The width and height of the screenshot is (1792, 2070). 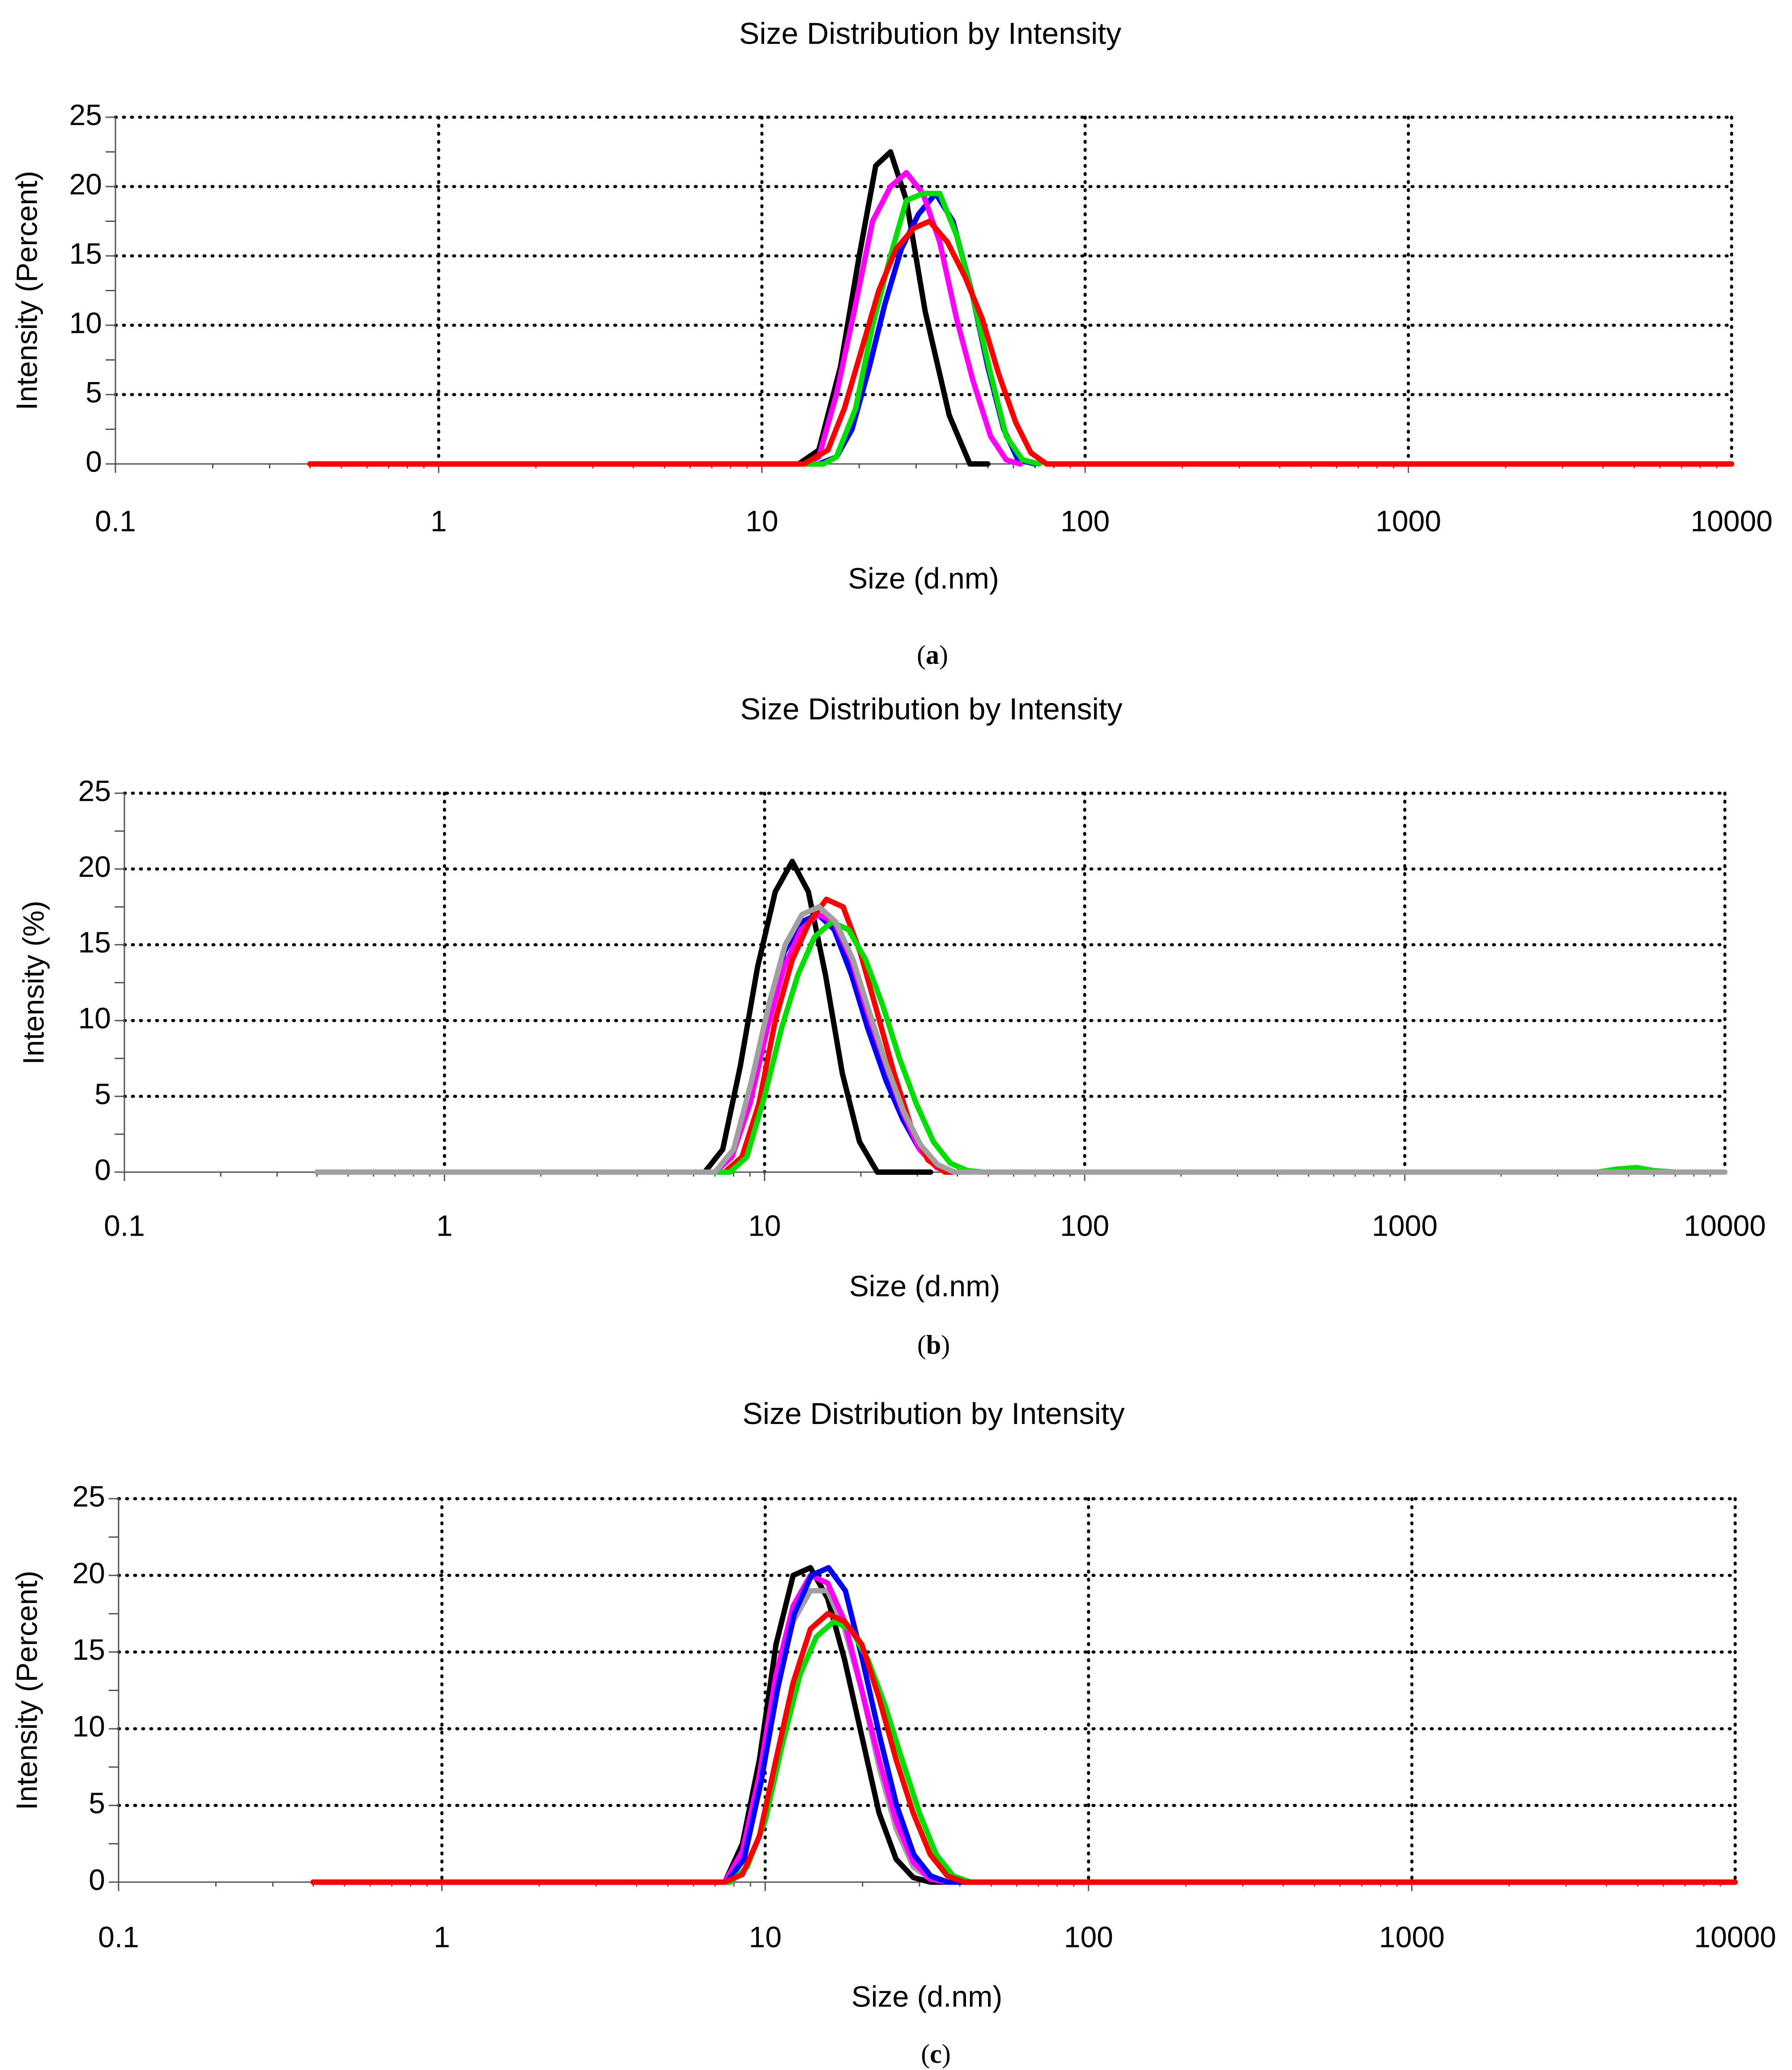 I want to click on y-axis-label: Intensity (%), so click(x=33, y=983).